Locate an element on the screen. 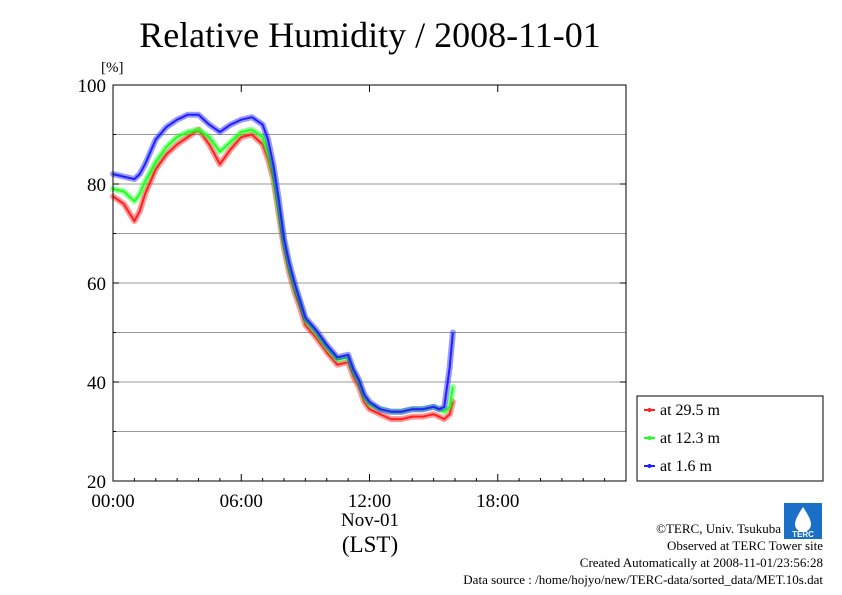  legend-box is located at coordinates (730, 438).